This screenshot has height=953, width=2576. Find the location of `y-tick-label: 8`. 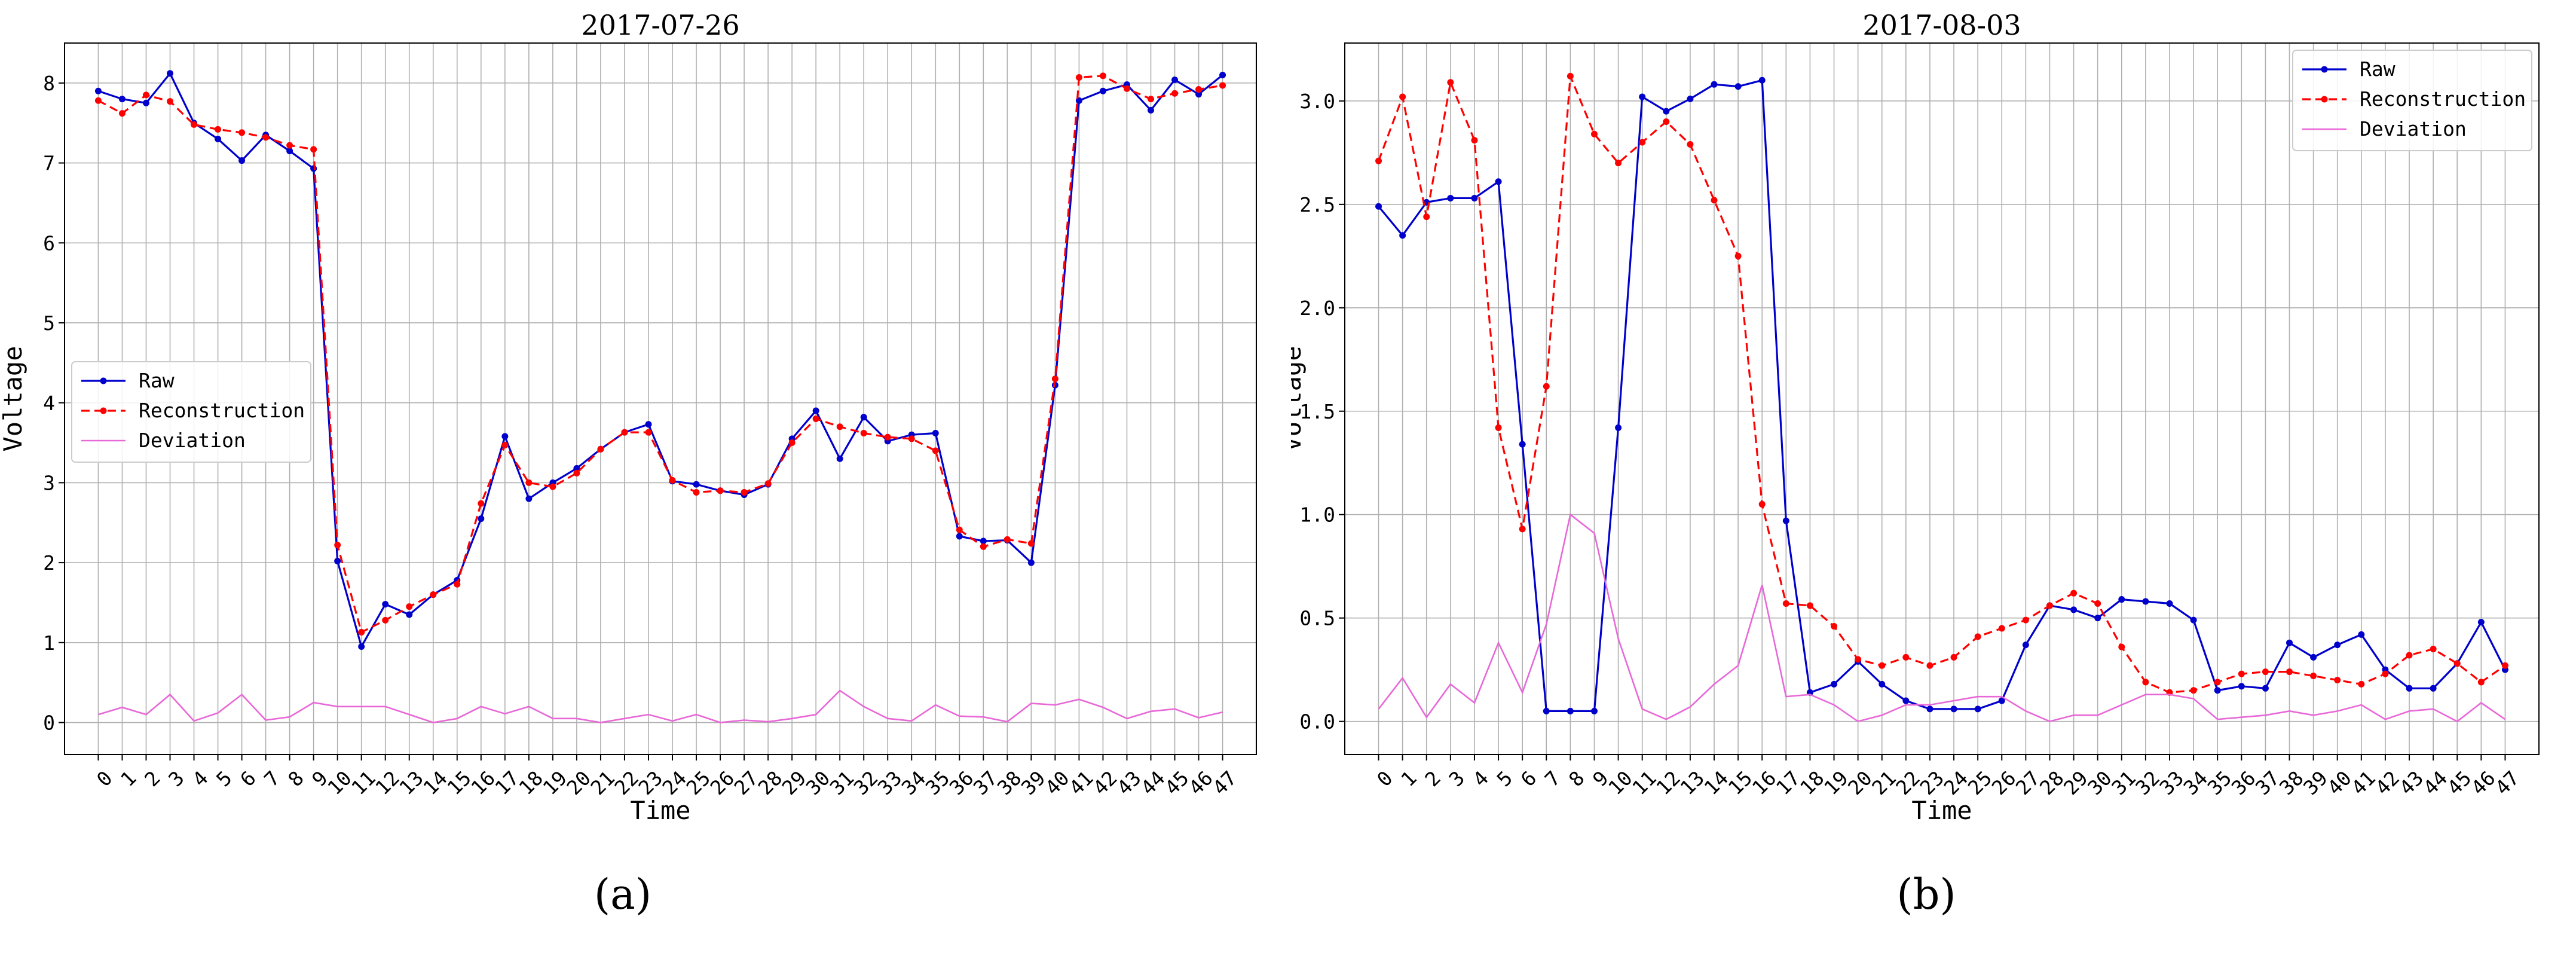

y-tick-label: 8 is located at coordinates (49, 83).